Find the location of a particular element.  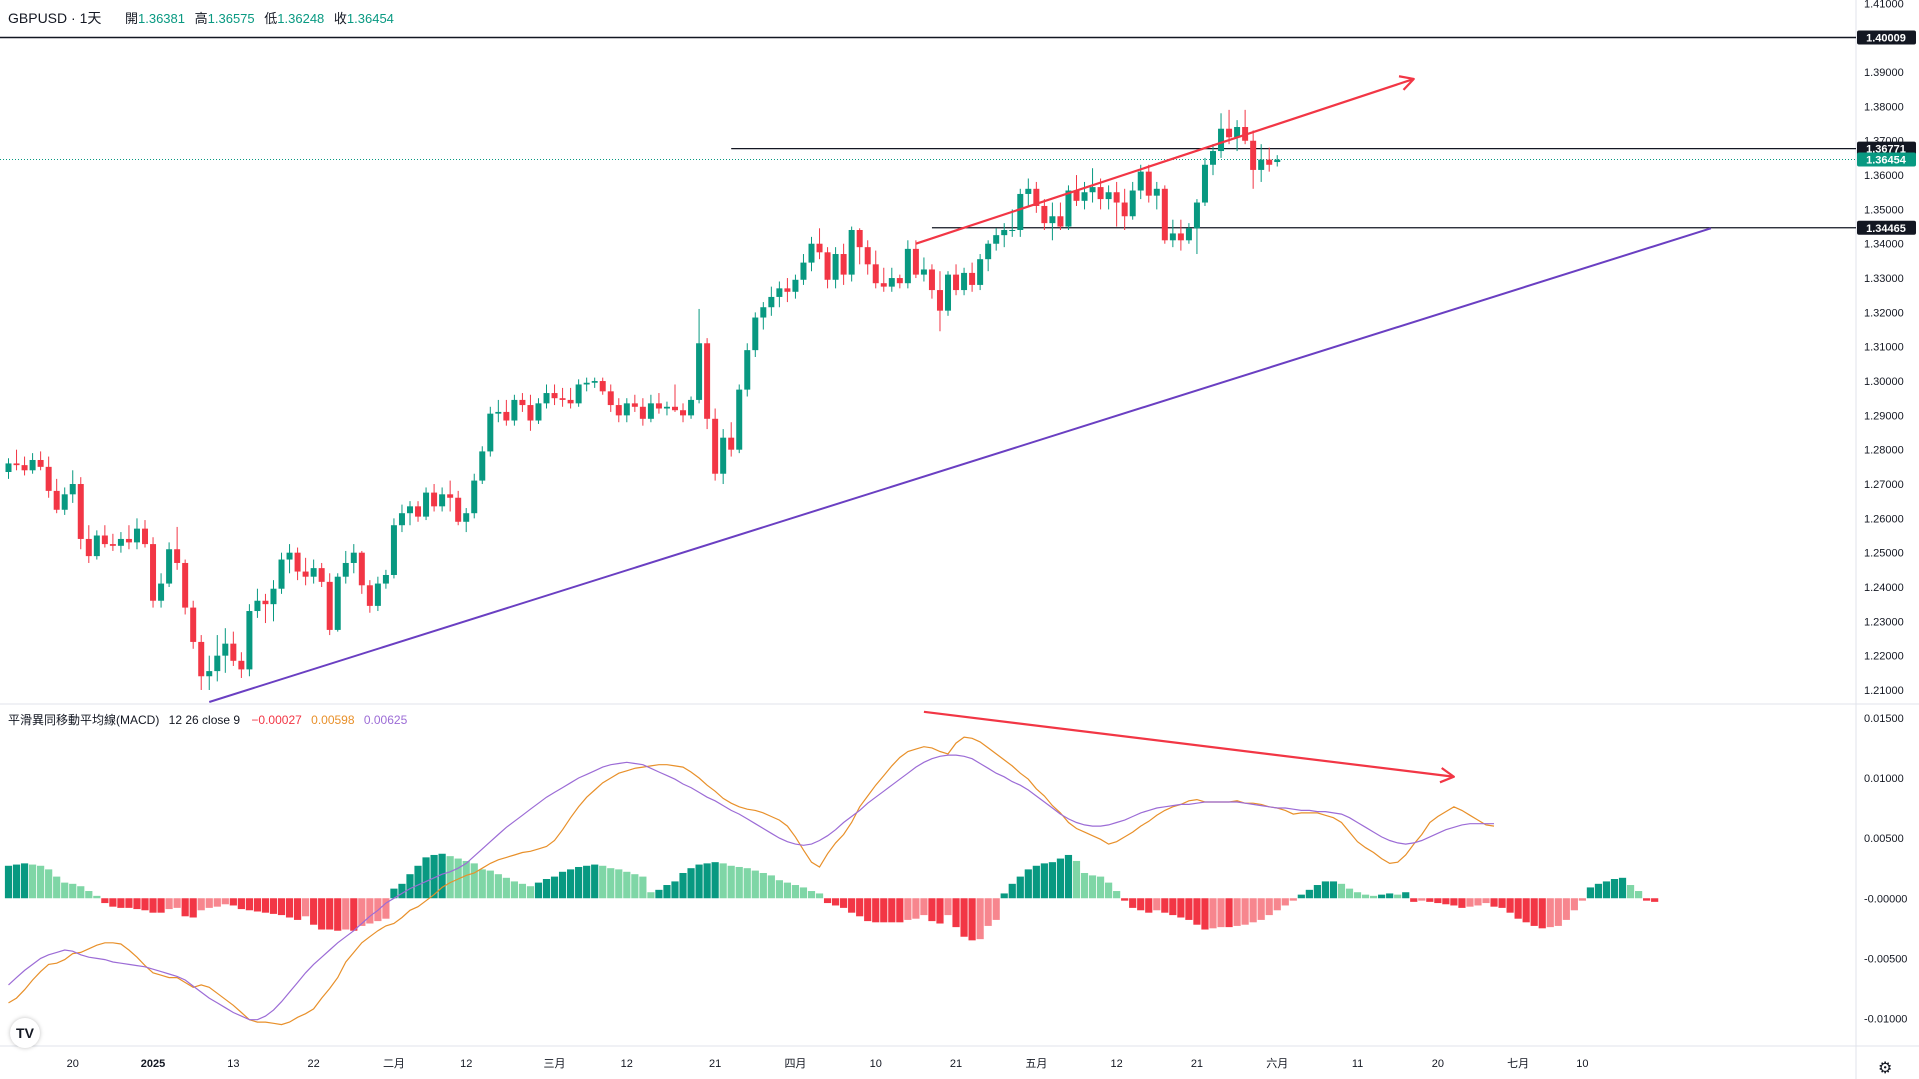

macd-name: 平滑異同移動平均線(MACD) is located at coordinates (84, 720).